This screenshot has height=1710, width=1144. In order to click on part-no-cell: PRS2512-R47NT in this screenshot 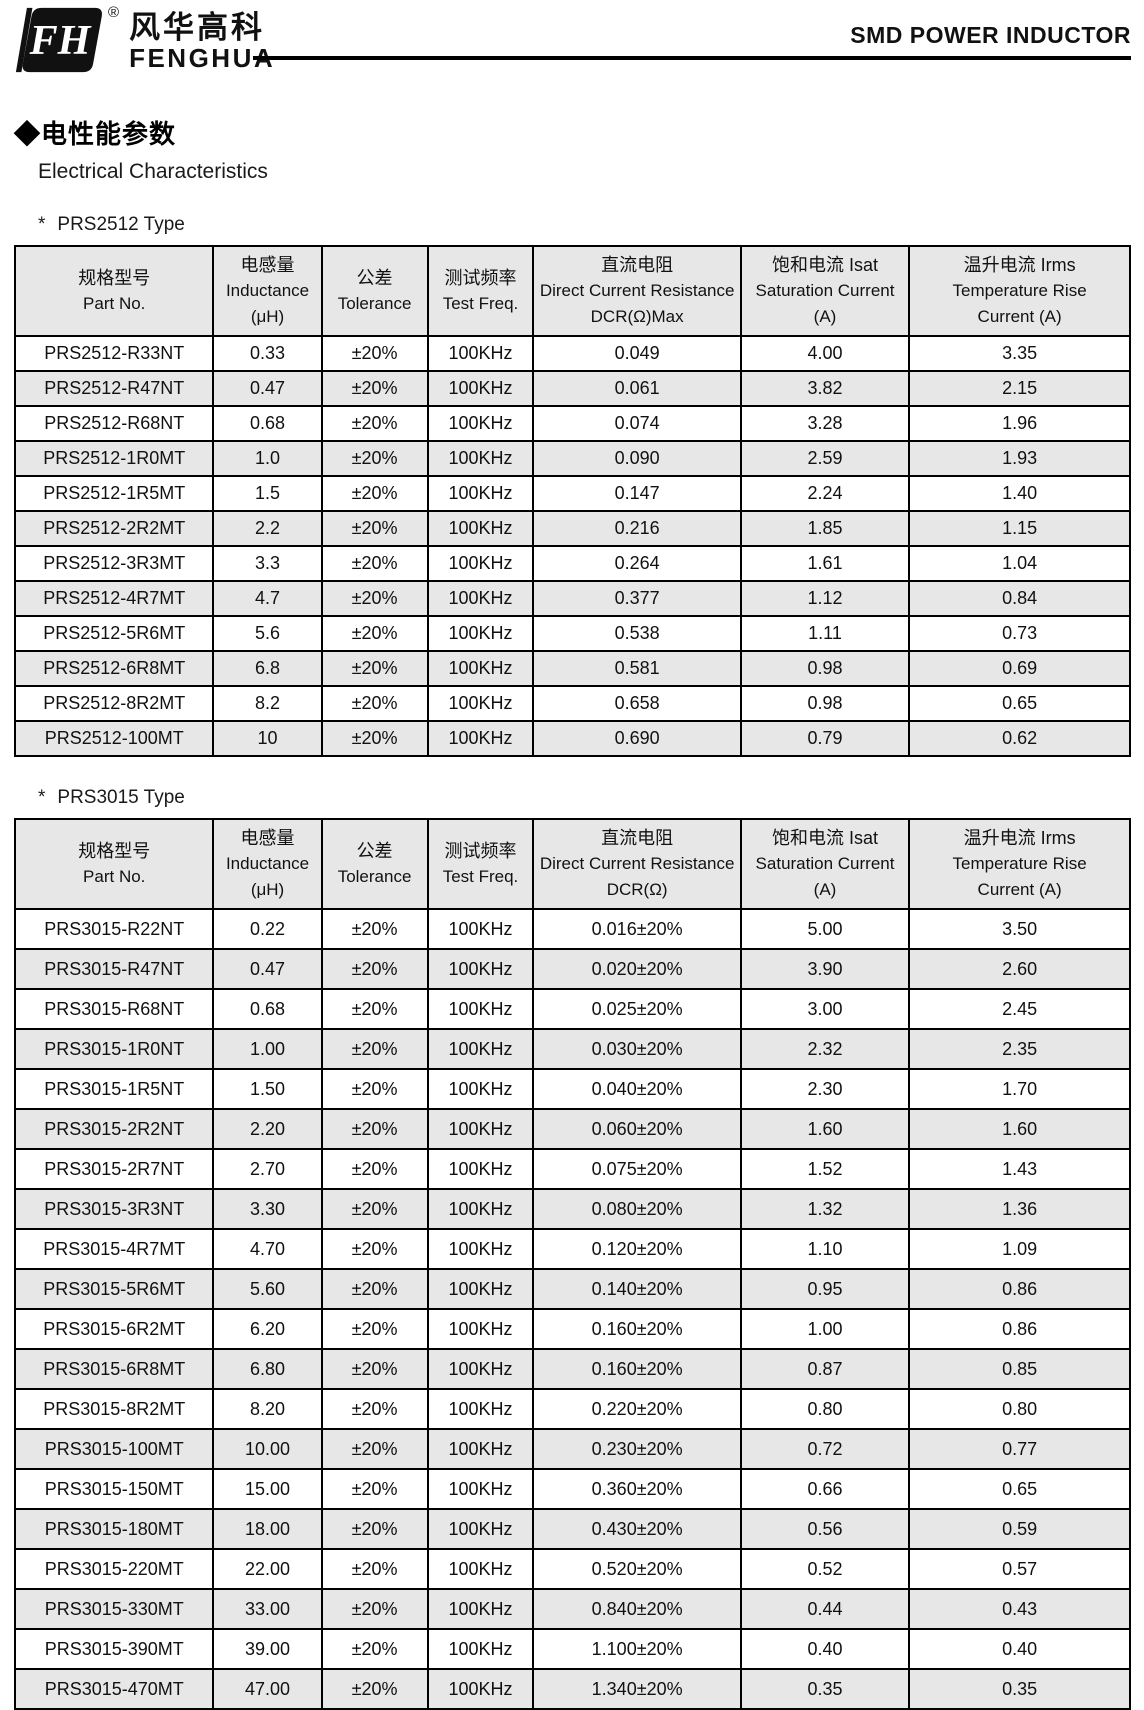, I will do `click(114, 388)`.